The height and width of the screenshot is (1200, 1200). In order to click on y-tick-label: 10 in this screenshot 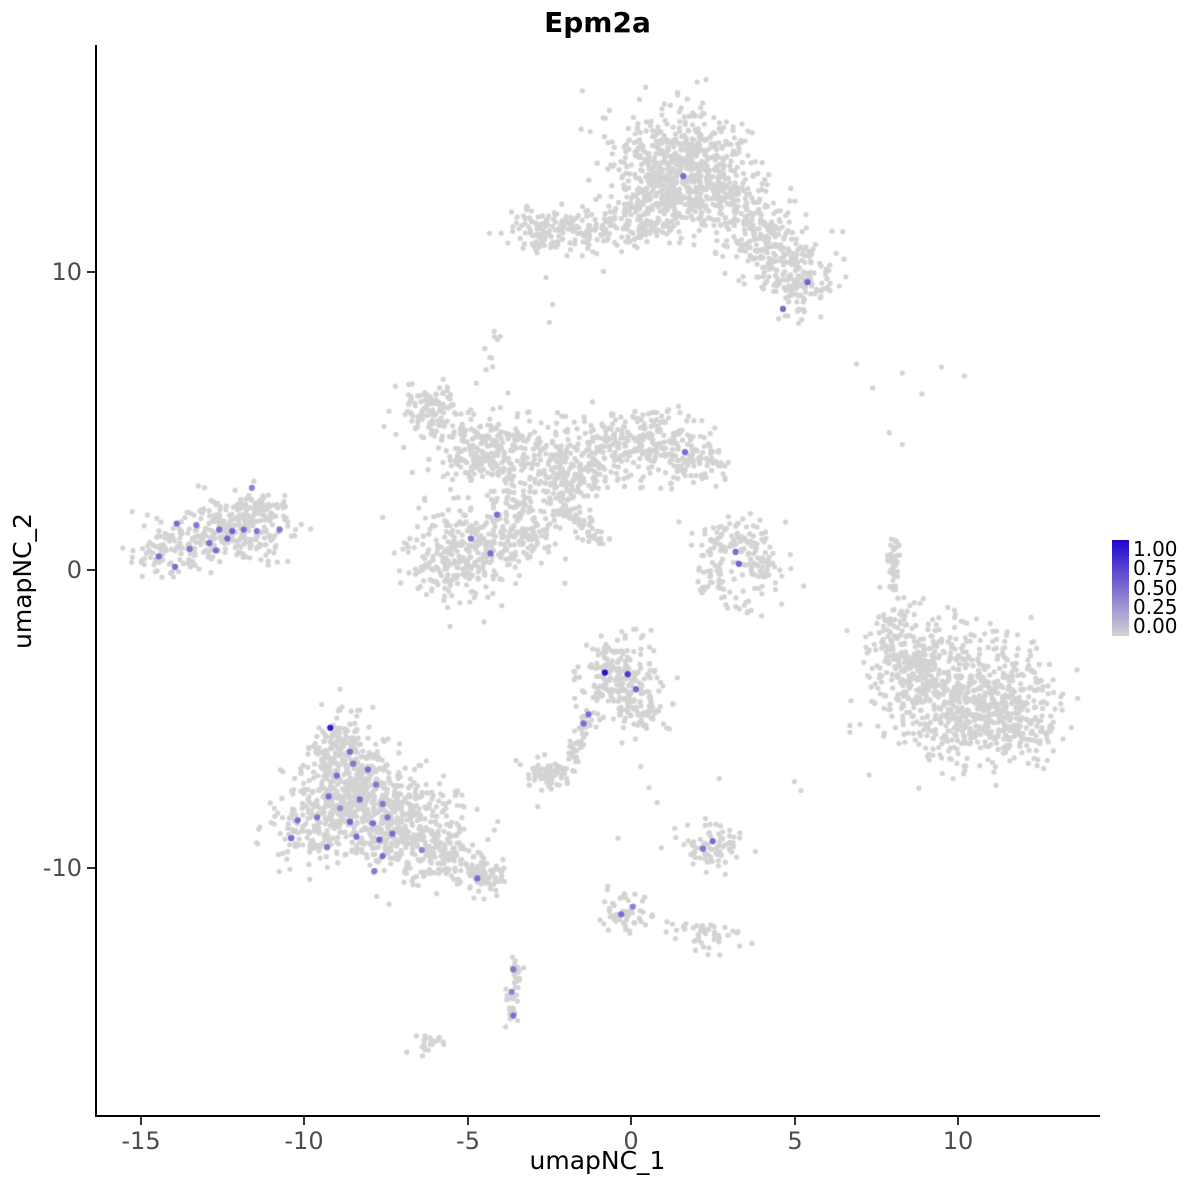, I will do `click(66, 272)`.